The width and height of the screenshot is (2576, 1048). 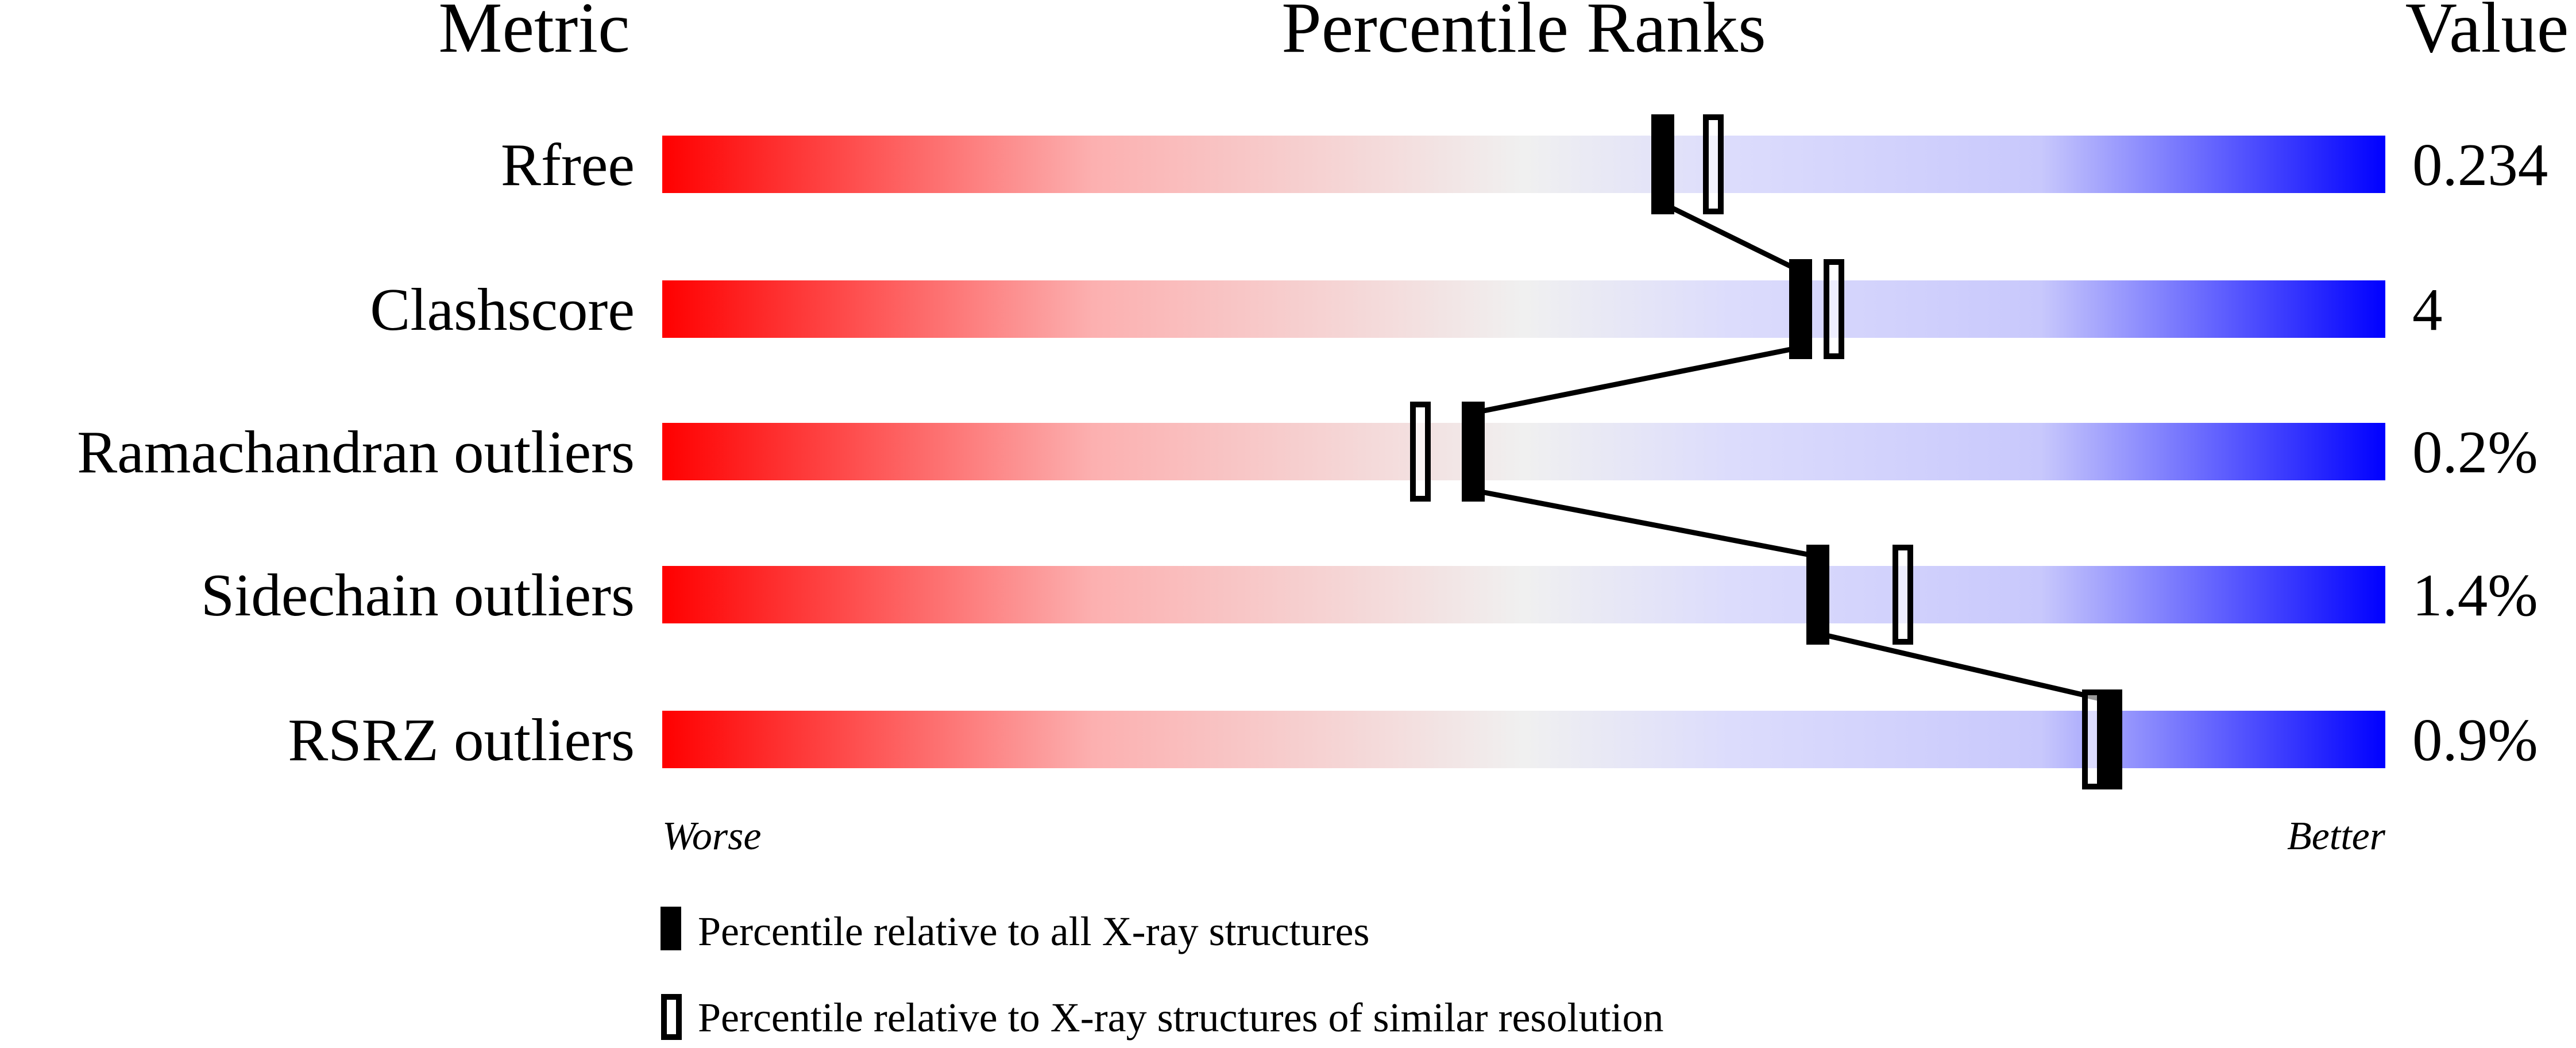 What do you see at coordinates (418, 595) in the screenshot?
I see `metric-label: Sidechain outliers` at bounding box center [418, 595].